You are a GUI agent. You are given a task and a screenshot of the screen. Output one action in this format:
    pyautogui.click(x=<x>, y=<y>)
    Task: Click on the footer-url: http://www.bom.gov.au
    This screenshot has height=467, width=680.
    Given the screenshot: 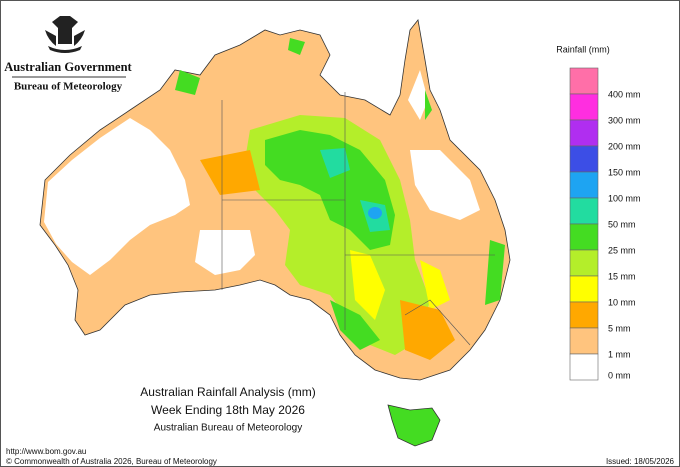 What is the action you would take?
    pyautogui.click(x=46, y=451)
    